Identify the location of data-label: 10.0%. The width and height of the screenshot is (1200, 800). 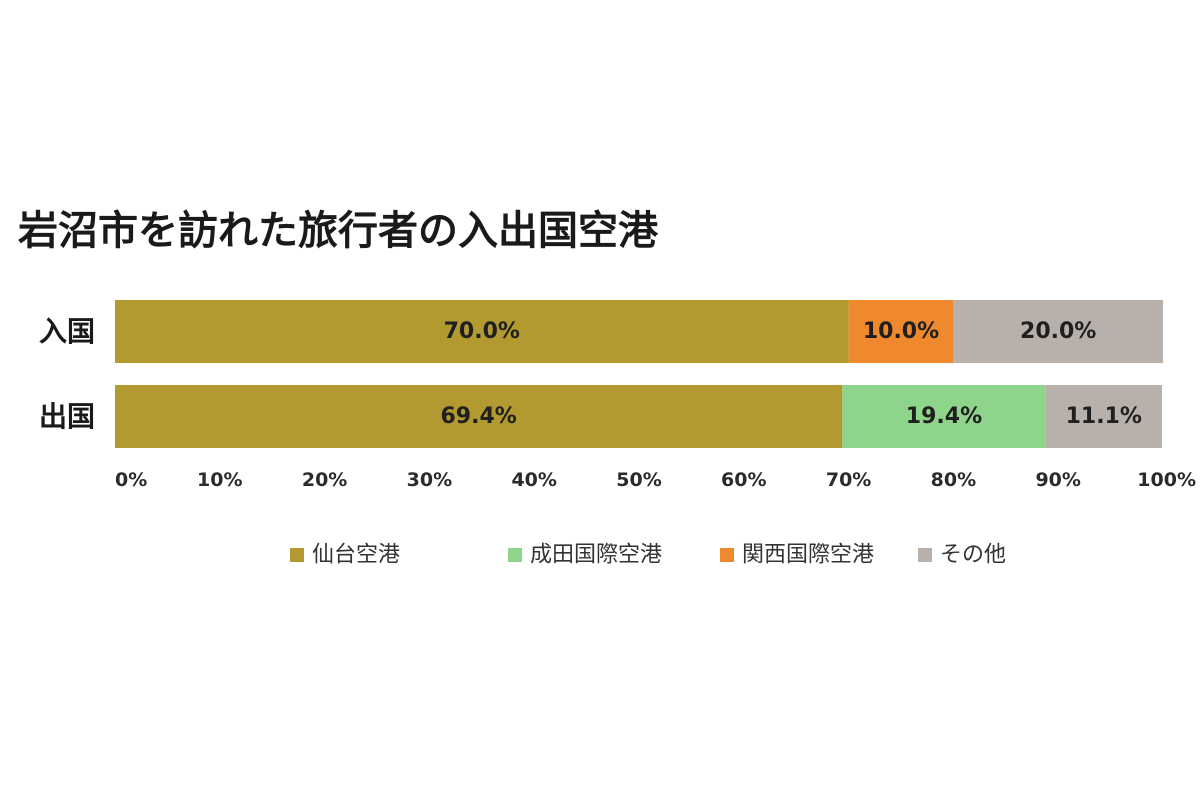
(901, 331).